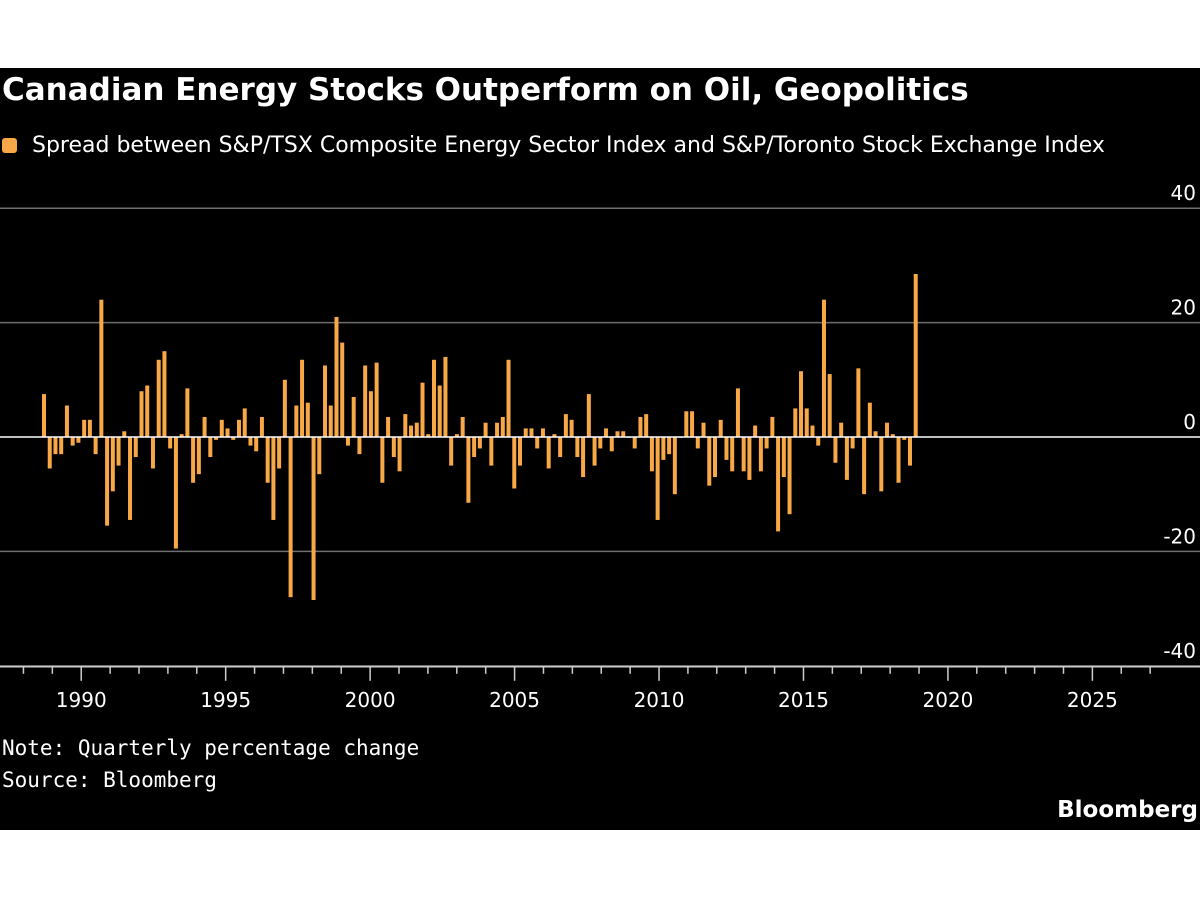 Image resolution: width=1200 pixels, height=900 pixels. What do you see at coordinates (1092, 699) in the screenshot?
I see `x-tick-label: 2025` at bounding box center [1092, 699].